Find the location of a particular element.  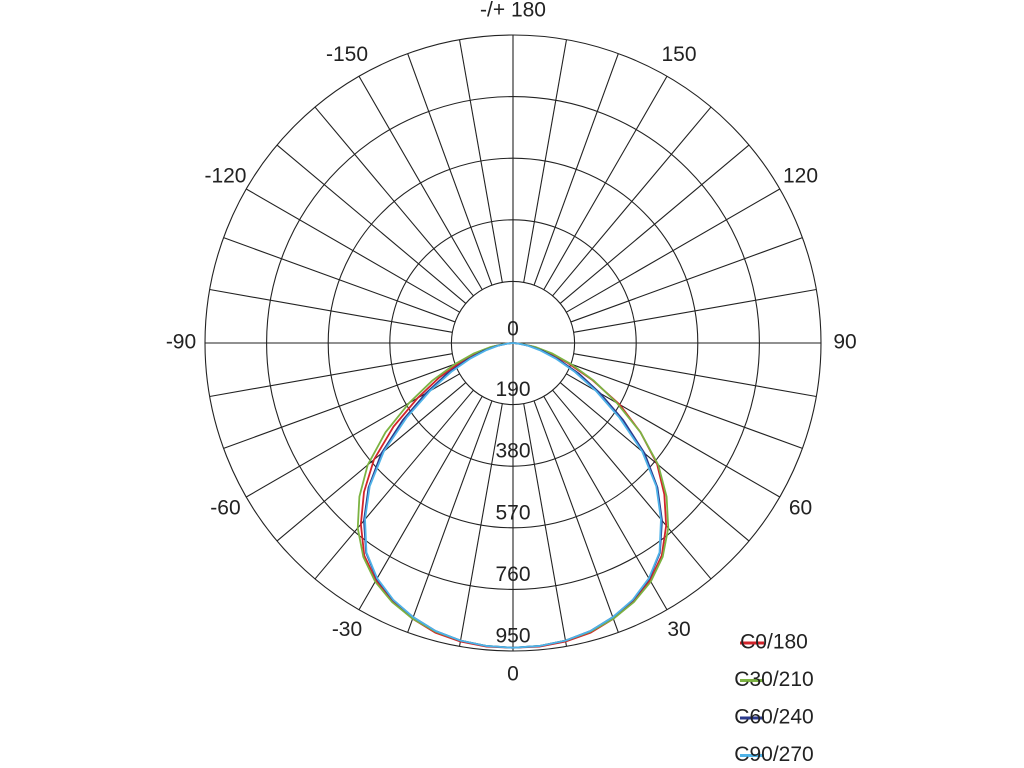

theta-tick-label: -150 is located at coordinates (347, 54).